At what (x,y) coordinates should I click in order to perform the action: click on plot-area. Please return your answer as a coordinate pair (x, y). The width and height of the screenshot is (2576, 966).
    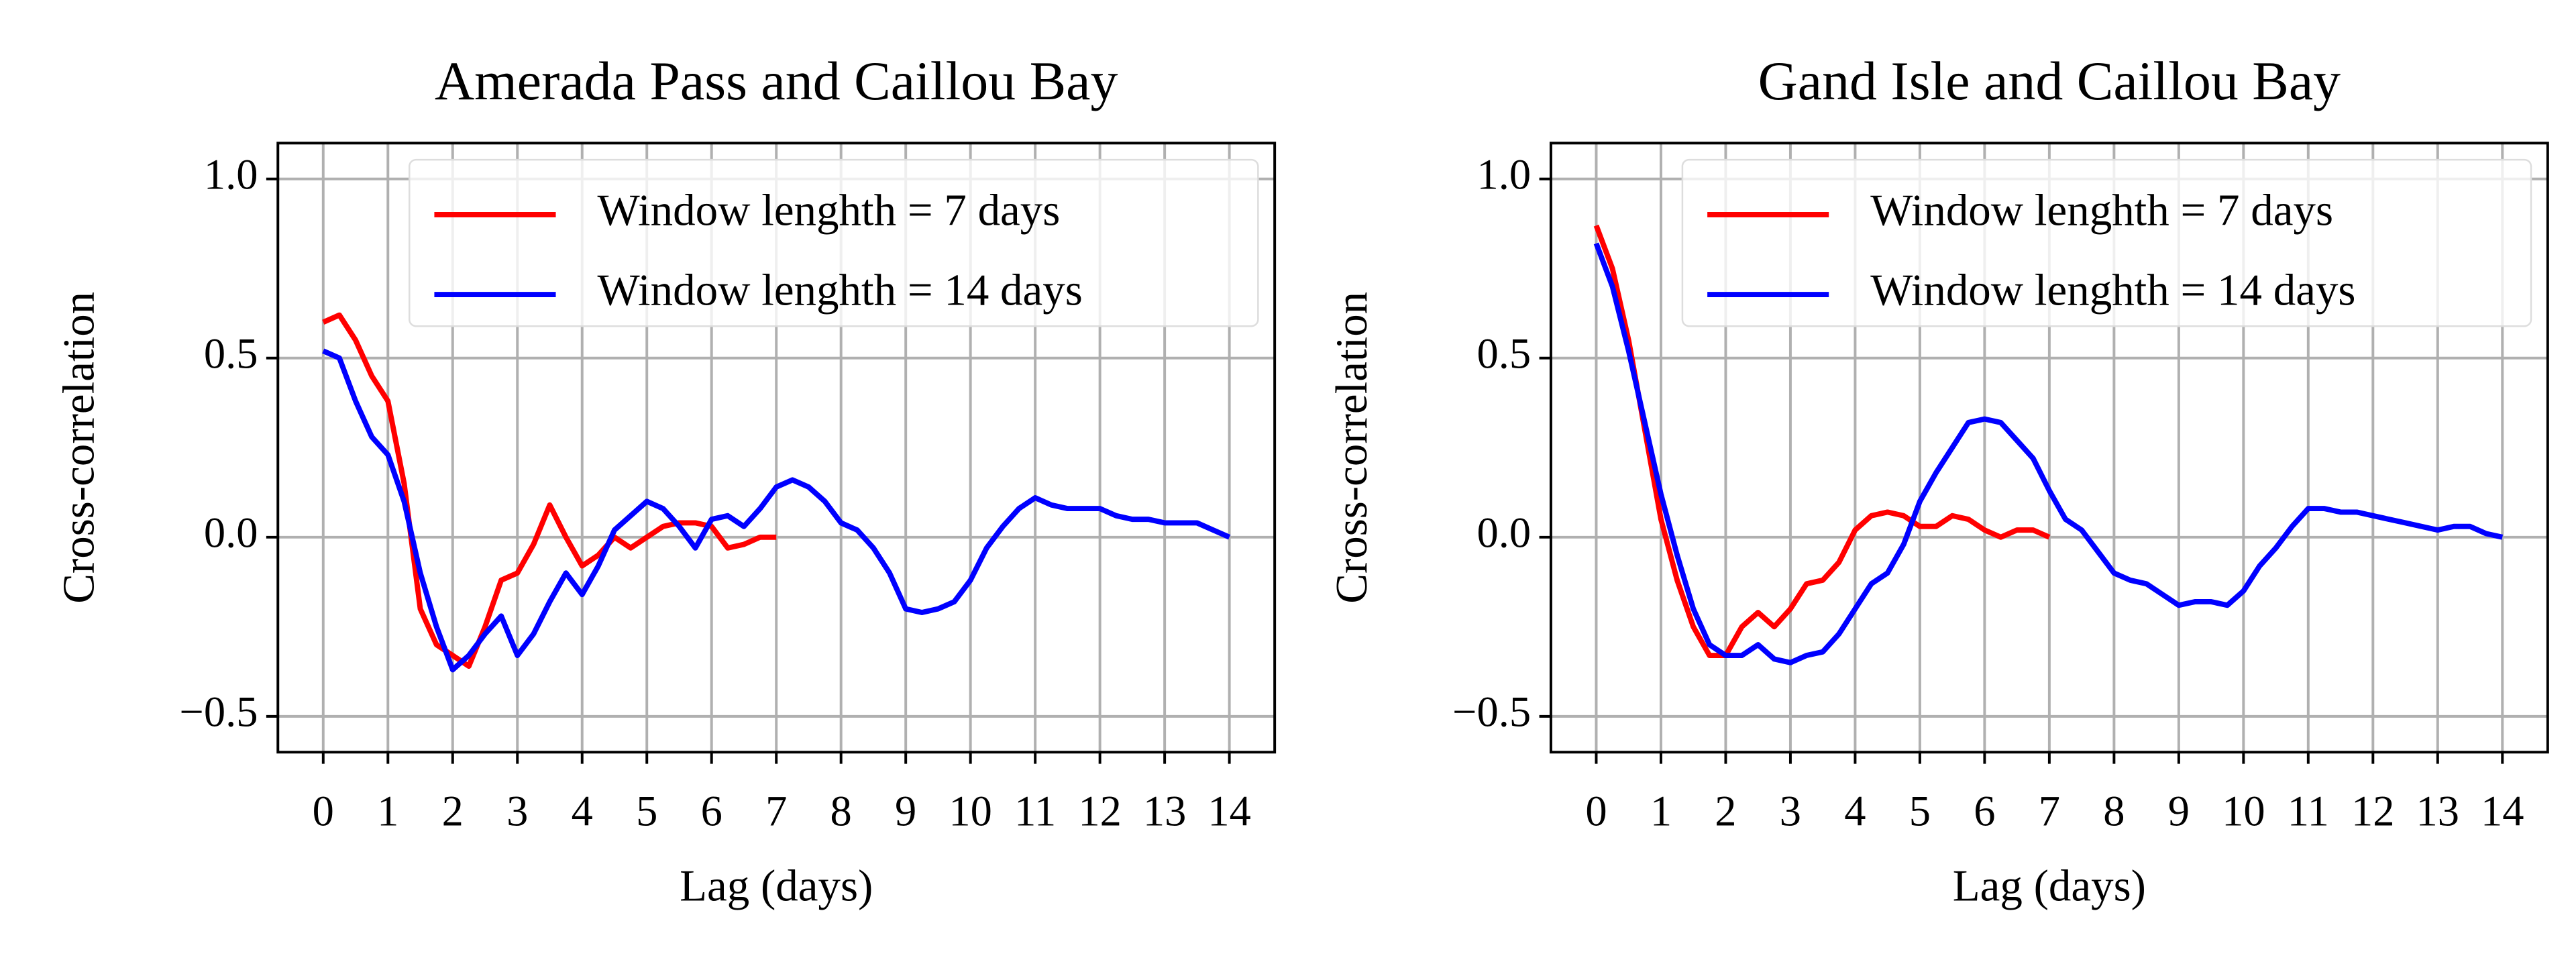
    Looking at the image, I should click on (776, 492).